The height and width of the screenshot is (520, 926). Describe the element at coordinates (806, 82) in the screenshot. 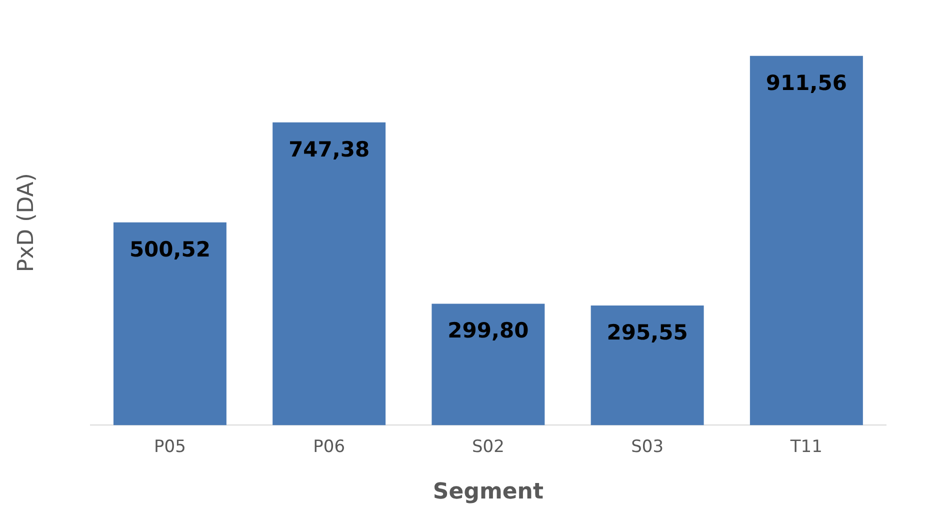

I see `data-label: 911,56` at that location.